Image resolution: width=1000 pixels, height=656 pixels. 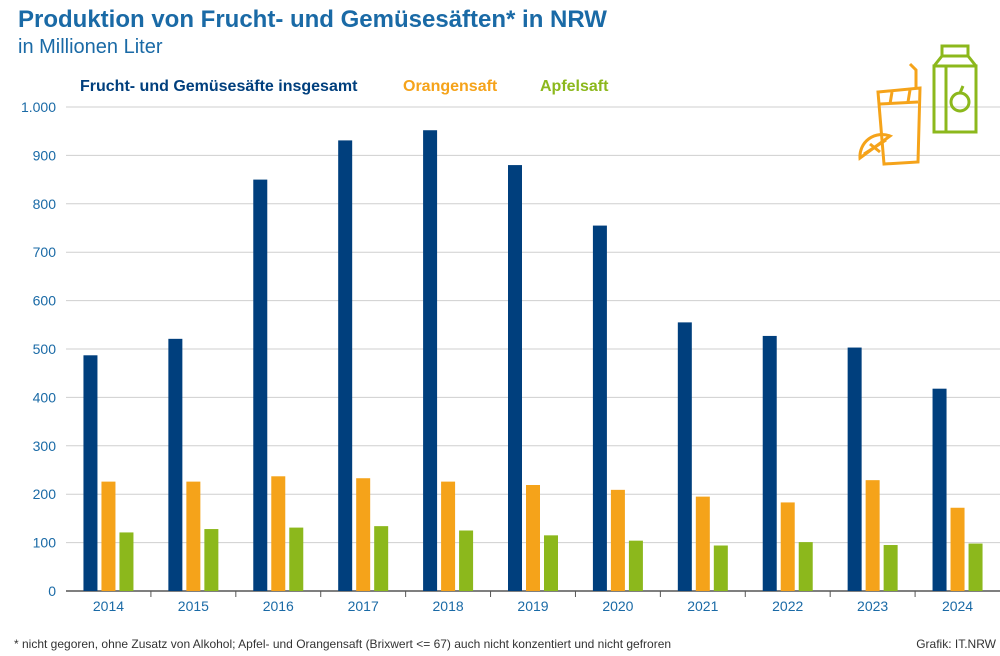 What do you see at coordinates (872, 535) in the screenshot?
I see `bar-orange-2023` at bounding box center [872, 535].